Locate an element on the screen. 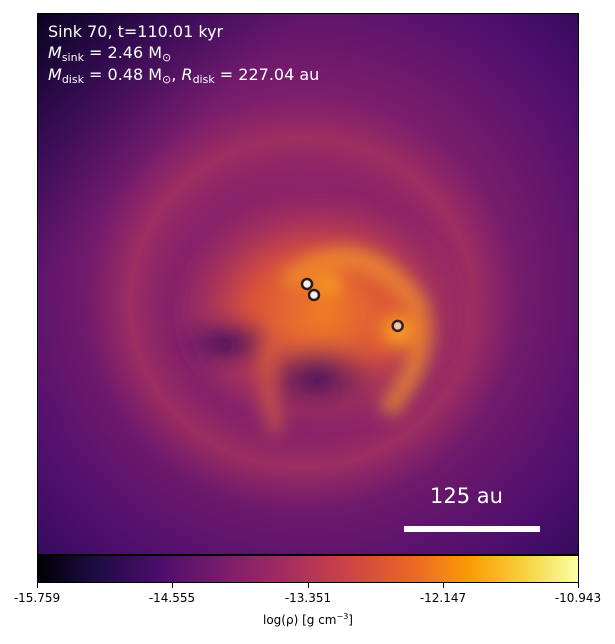 This screenshot has width=615, height=644. scalebar-label: 125 au is located at coordinates (466, 496).